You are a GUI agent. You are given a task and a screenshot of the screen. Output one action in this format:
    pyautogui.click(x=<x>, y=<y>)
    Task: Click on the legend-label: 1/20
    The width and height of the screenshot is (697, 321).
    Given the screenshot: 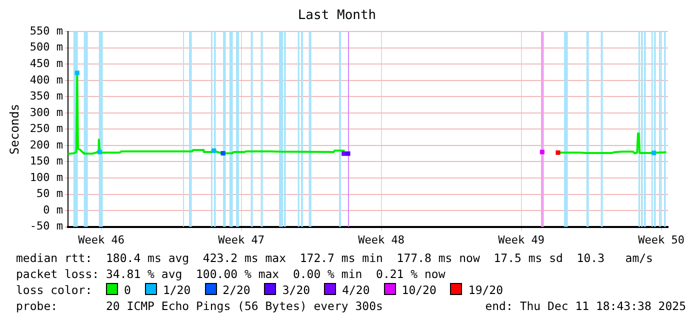 What is the action you would take?
    pyautogui.click(x=176, y=290)
    